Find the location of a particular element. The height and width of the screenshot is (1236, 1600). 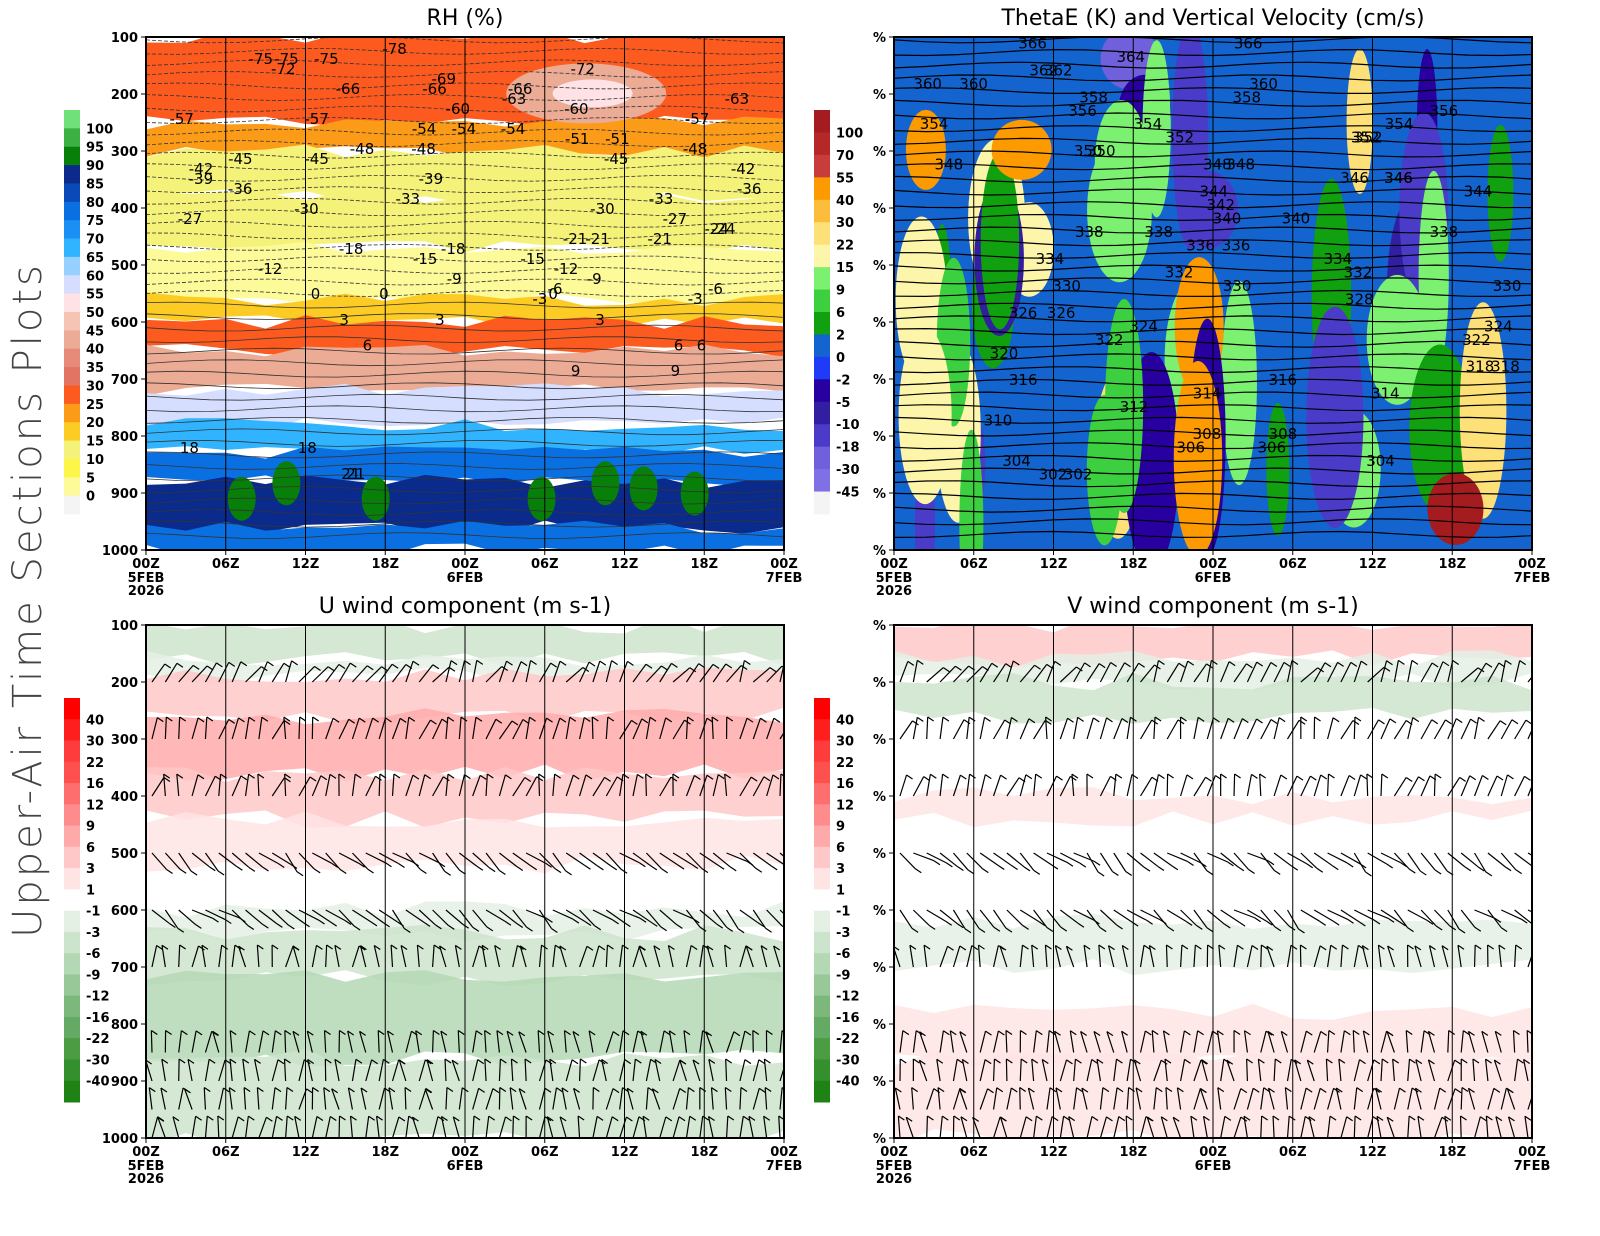

contour-label: 366 is located at coordinates (1032, 43).